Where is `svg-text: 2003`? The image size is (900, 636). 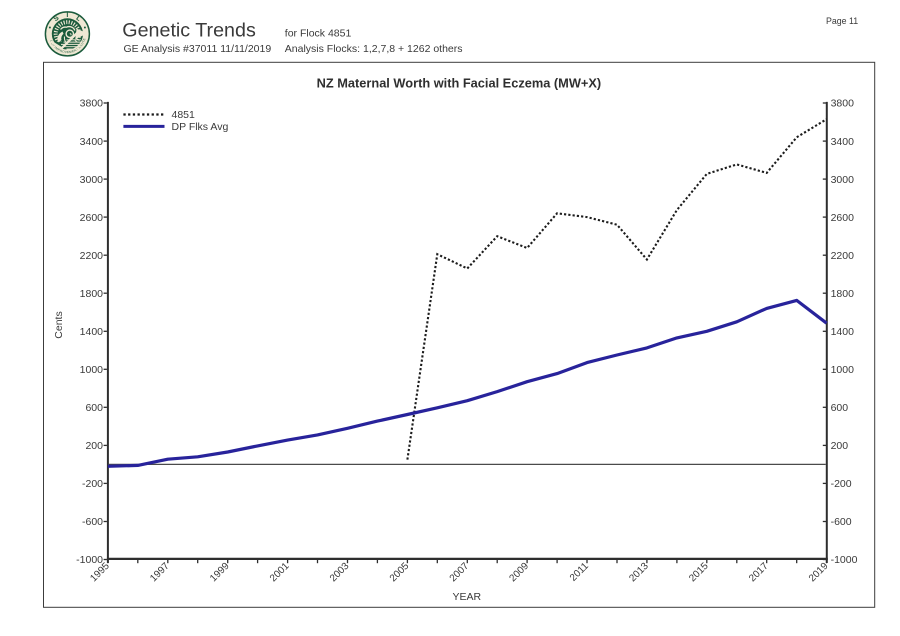 svg-text: 2003 is located at coordinates (340, 572).